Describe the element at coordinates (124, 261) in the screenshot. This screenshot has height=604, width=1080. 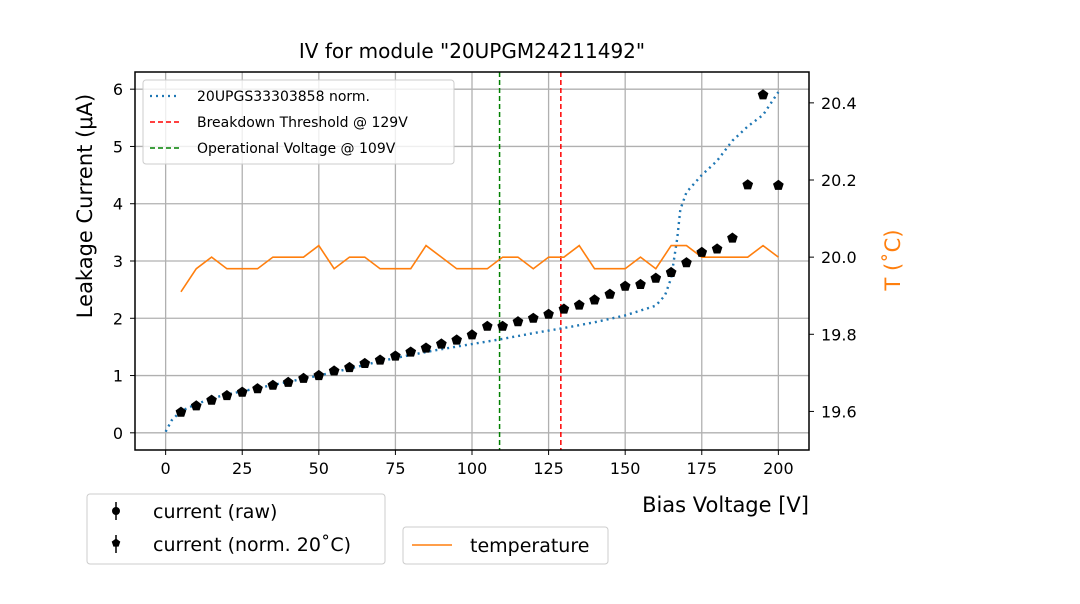
I see `y-axis-ticks: 0 1 2 3 4 5 6` at that location.